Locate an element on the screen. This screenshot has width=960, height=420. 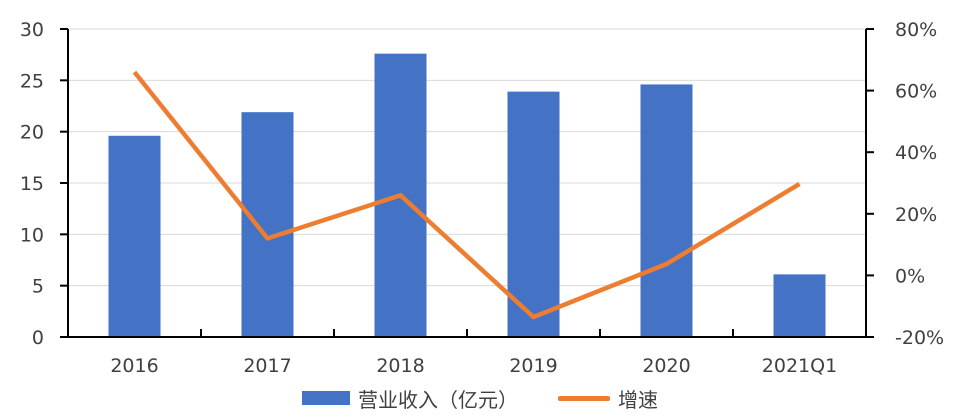
left-axis-label: 20 is located at coordinates (32, 133).